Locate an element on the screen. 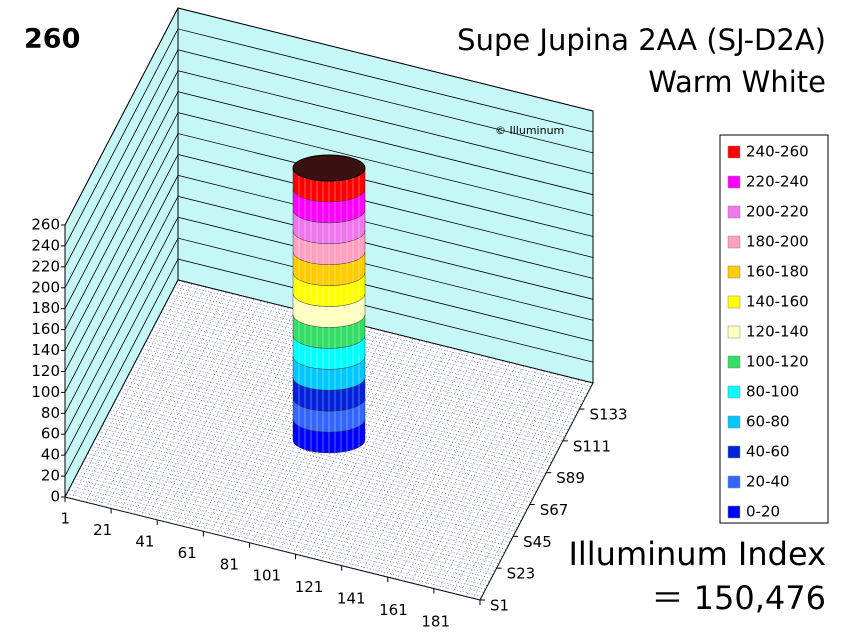 This screenshot has height=642, width=856. z-tick-label: 0 is located at coordinates (55, 497).